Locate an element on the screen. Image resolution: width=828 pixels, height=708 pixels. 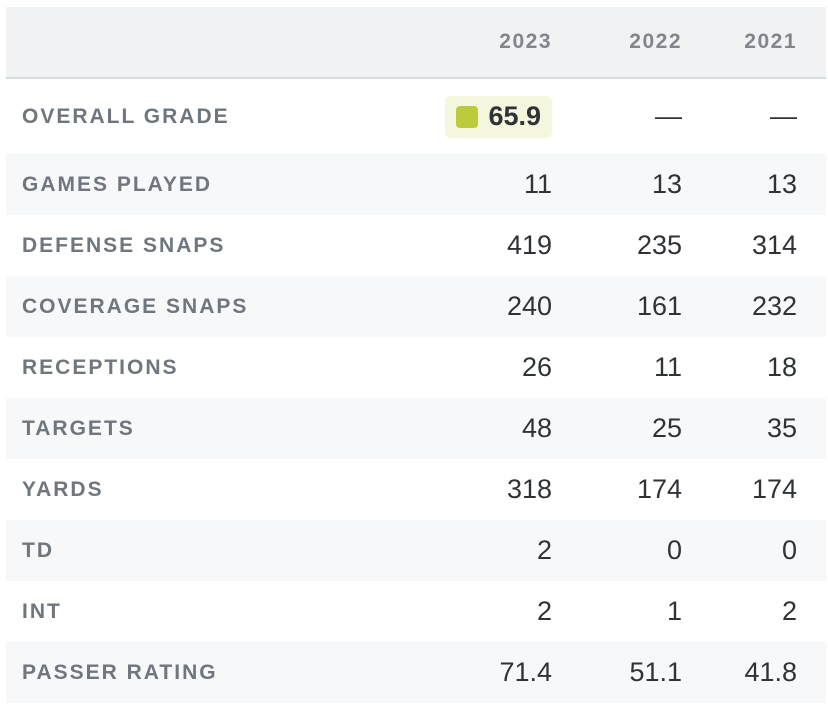
row-label: INT is located at coordinates (42, 611).